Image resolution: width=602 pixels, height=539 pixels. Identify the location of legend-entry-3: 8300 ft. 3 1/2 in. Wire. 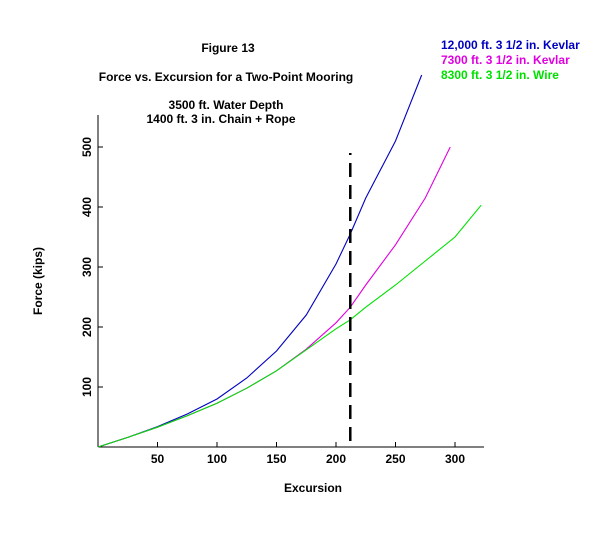
(500, 75).